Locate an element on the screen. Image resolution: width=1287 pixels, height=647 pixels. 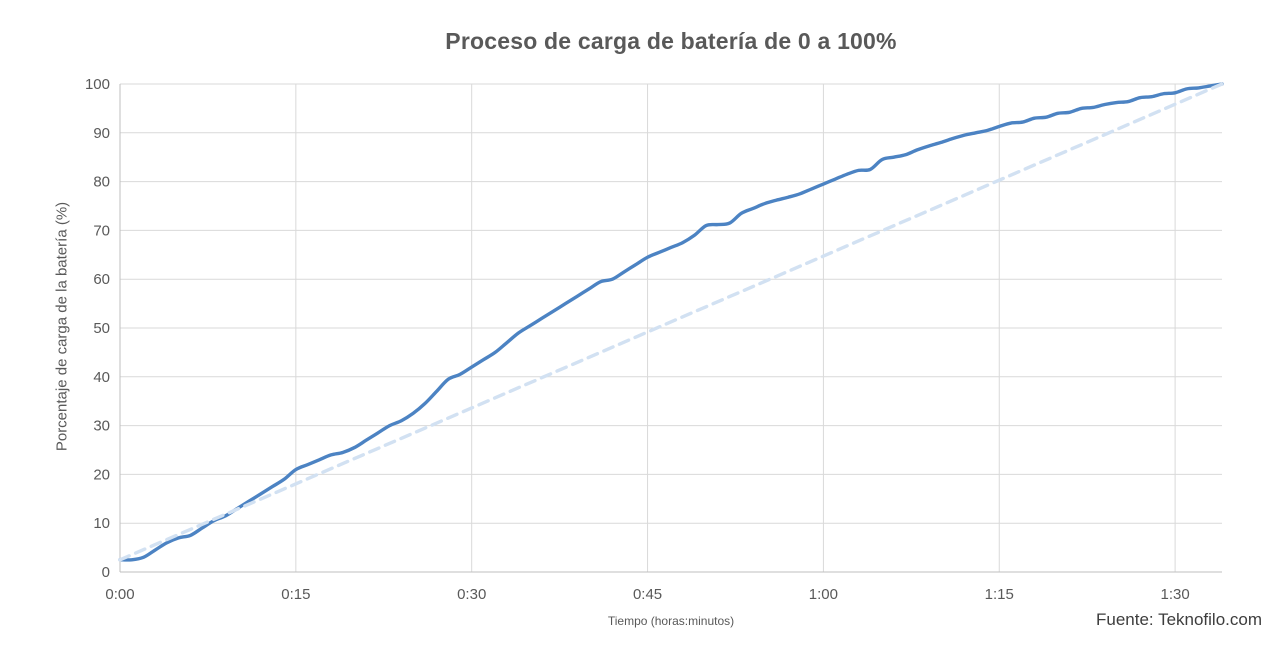
y-tick-label: 60 is located at coordinates (101, 279).